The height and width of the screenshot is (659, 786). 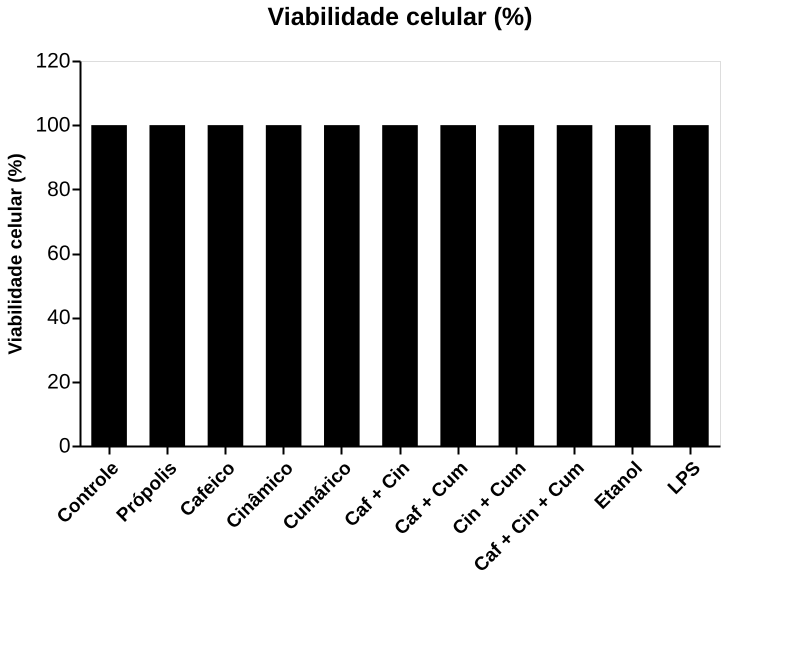 I want to click on y-tick-label: 100, so click(x=52, y=125).